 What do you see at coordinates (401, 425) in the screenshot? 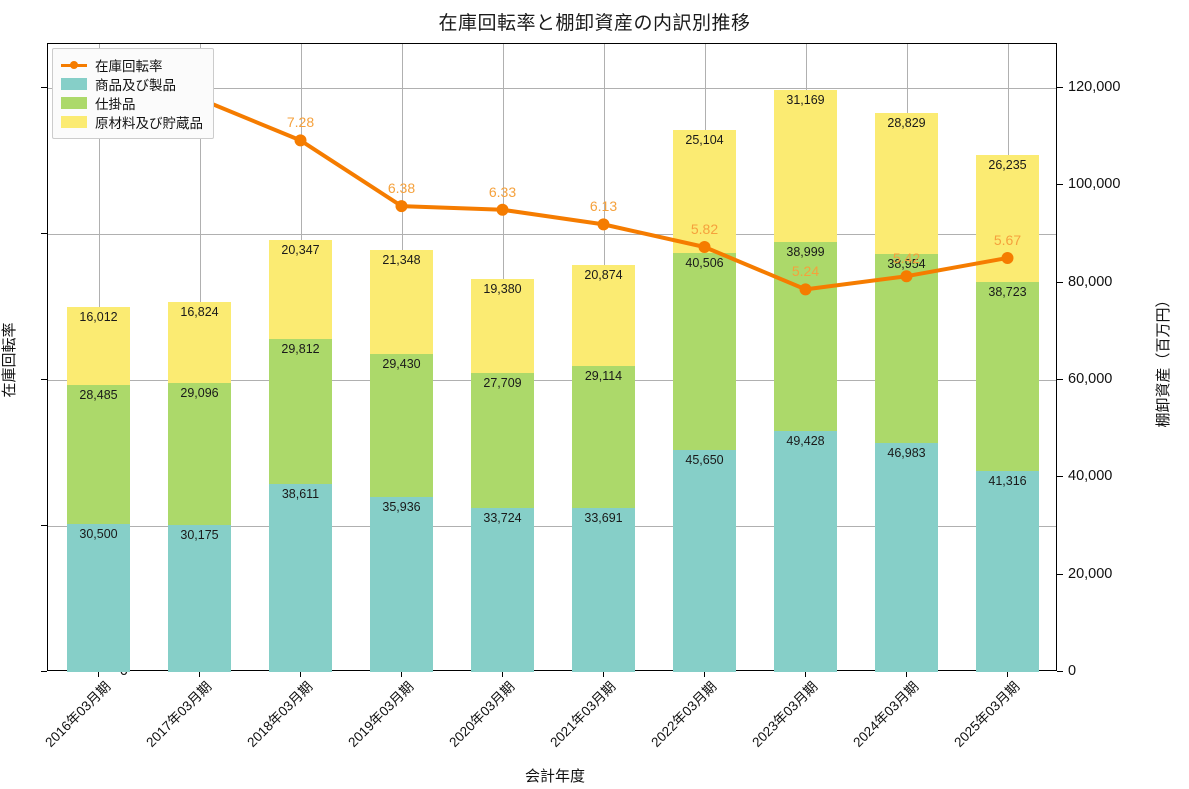
I see `bar-segment: 29,430` at bounding box center [401, 425].